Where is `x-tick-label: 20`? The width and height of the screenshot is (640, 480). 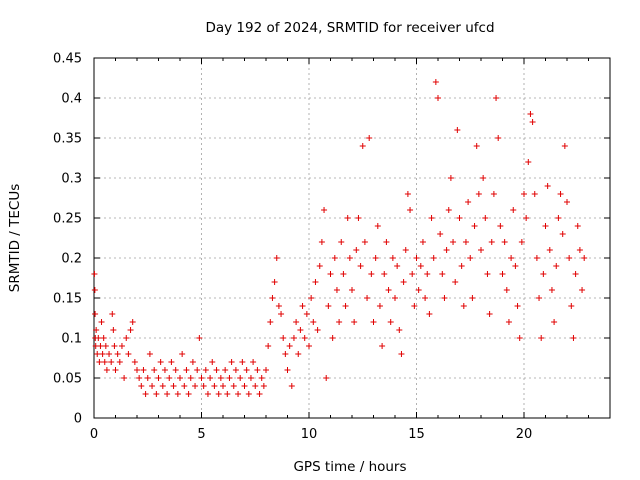 x-tick-label: 20 is located at coordinates (524, 434).